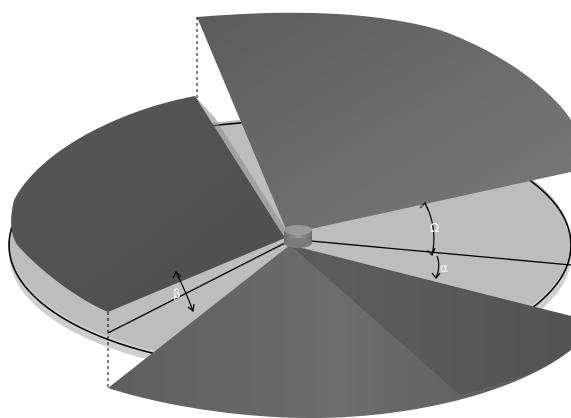 Image resolution: width=571 pixels, height=418 pixels. Describe the element at coordinates (298, 230) in the screenshot. I see `hub-top` at that location.